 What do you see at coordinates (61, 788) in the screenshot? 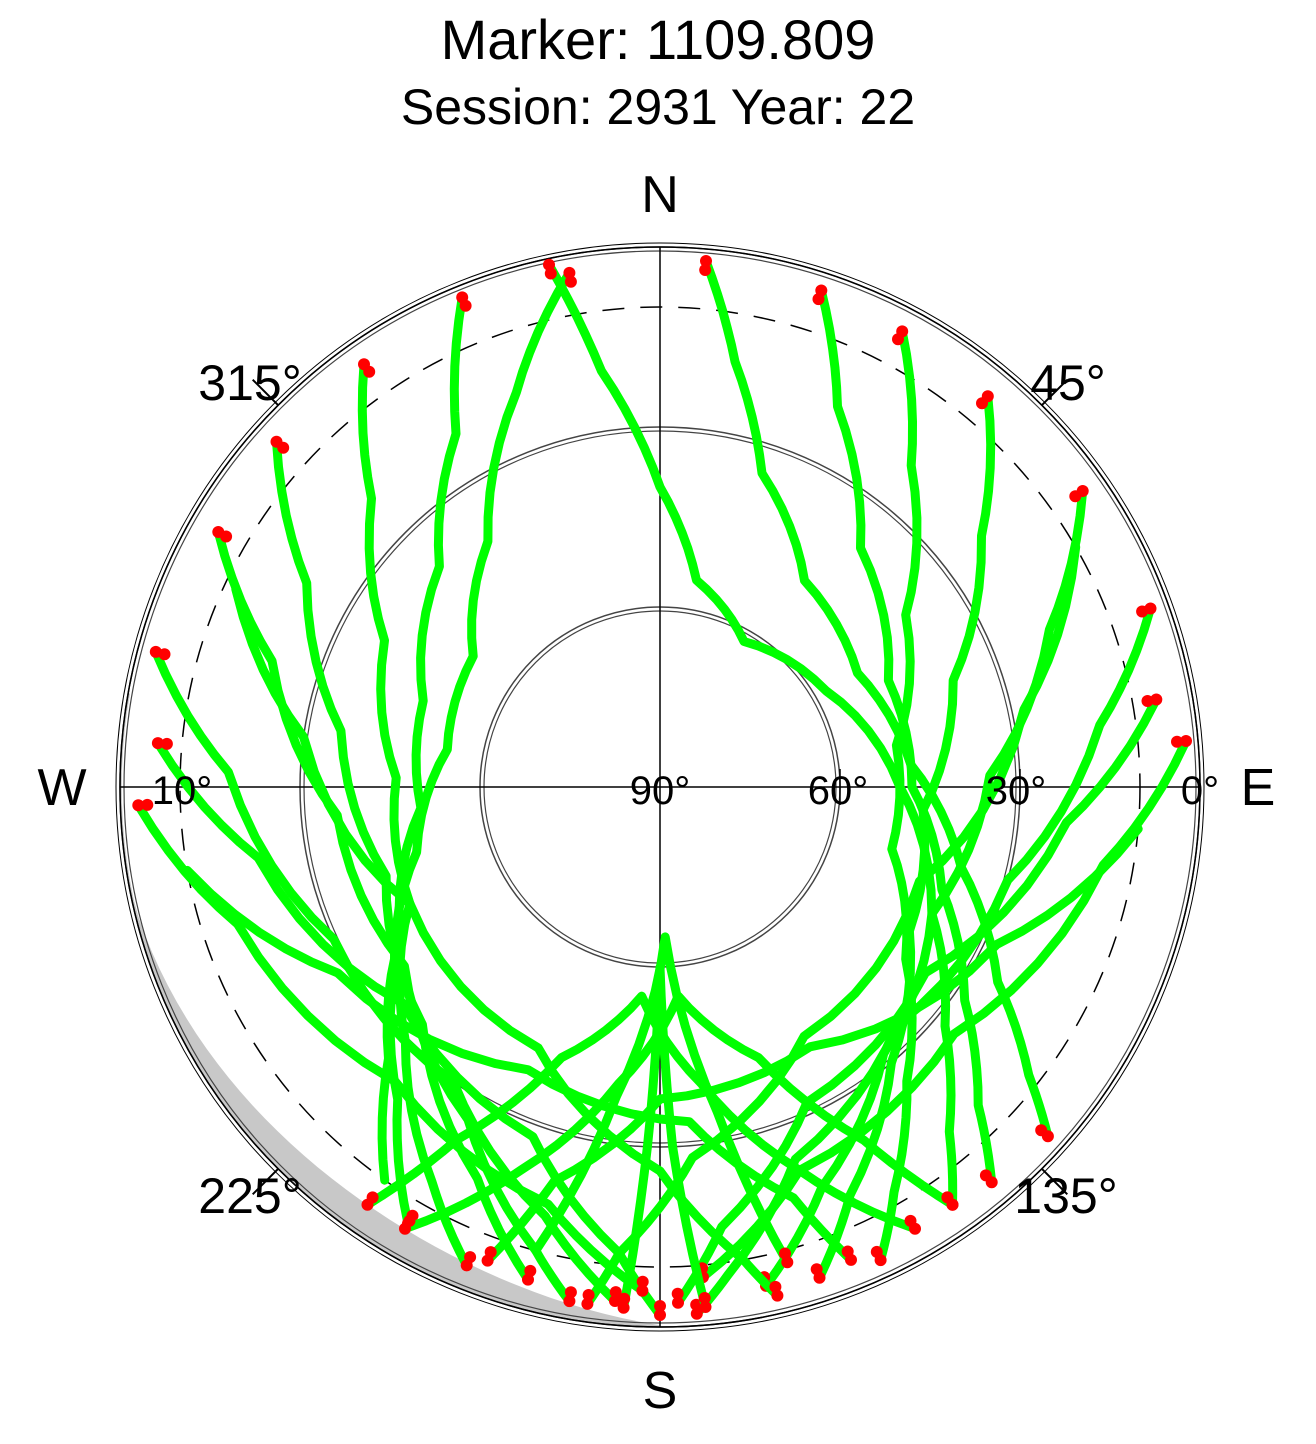
I see `compass-west: W` at bounding box center [61, 788].